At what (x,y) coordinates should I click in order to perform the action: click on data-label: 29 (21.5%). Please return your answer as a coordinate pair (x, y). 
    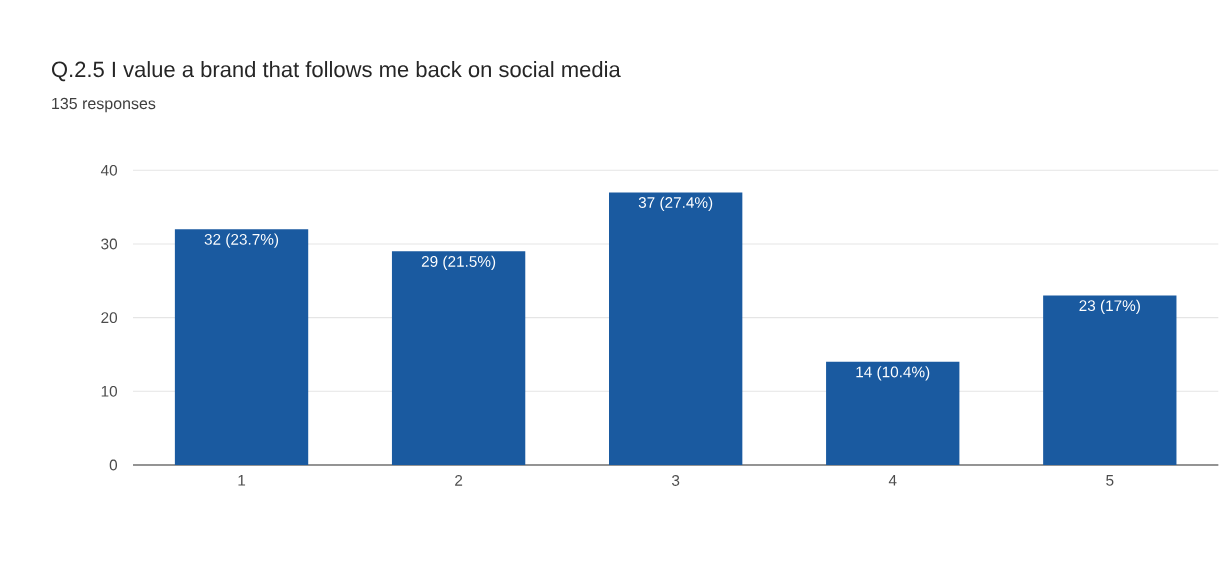
    Looking at the image, I should click on (458, 262).